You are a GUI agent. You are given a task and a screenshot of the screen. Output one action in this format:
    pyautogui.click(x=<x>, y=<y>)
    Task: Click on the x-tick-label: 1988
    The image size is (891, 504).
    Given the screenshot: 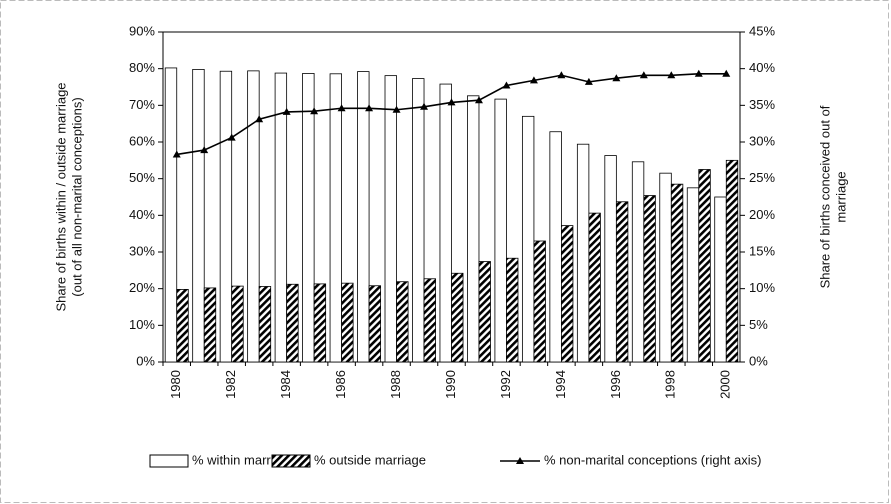 What is the action you would take?
    pyautogui.click(x=395, y=384)
    